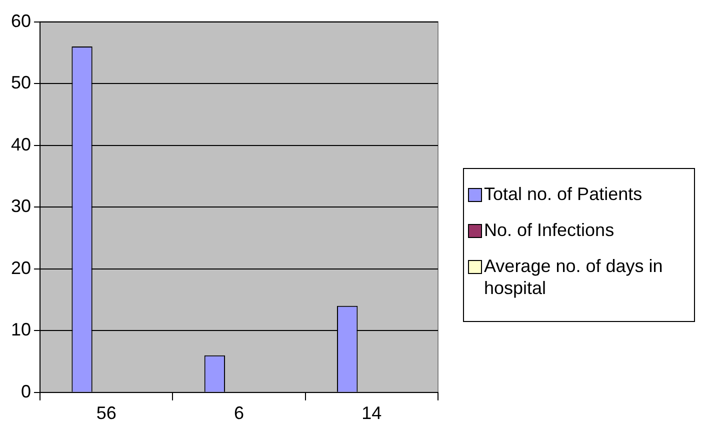  What do you see at coordinates (21, 20) in the screenshot?
I see `y-tick-label: 60` at bounding box center [21, 20].